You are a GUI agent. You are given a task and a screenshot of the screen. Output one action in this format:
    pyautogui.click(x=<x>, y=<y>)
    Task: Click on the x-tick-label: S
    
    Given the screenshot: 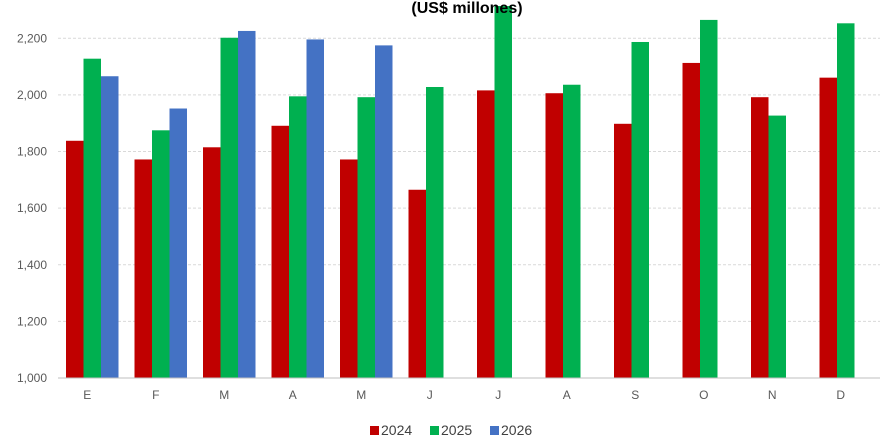 What is the action you would take?
    pyautogui.click(x=635, y=395)
    